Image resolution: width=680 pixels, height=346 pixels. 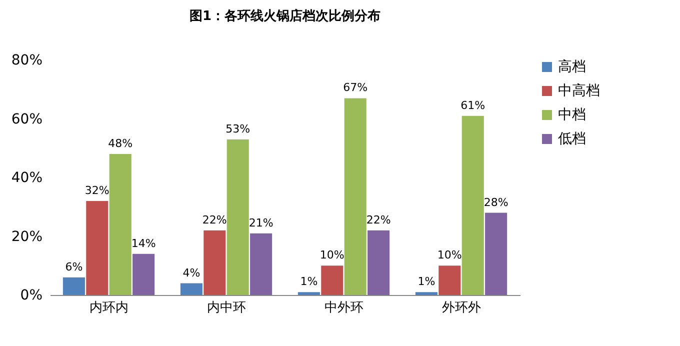 I want to click on data-label: 21%, so click(x=261, y=223).